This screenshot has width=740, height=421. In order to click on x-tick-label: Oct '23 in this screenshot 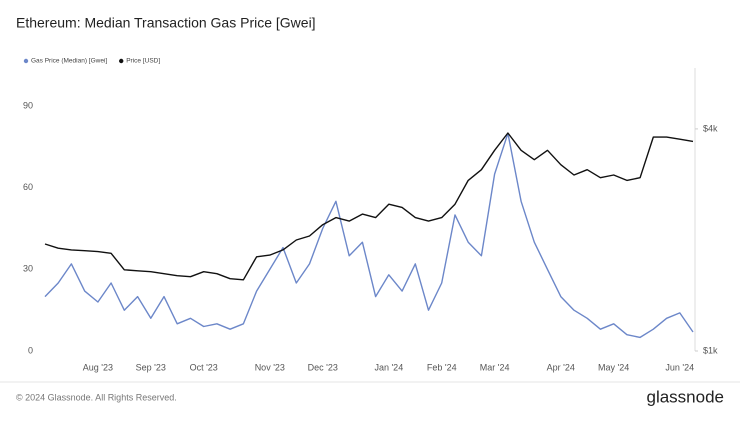, I will do `click(204, 367)`.